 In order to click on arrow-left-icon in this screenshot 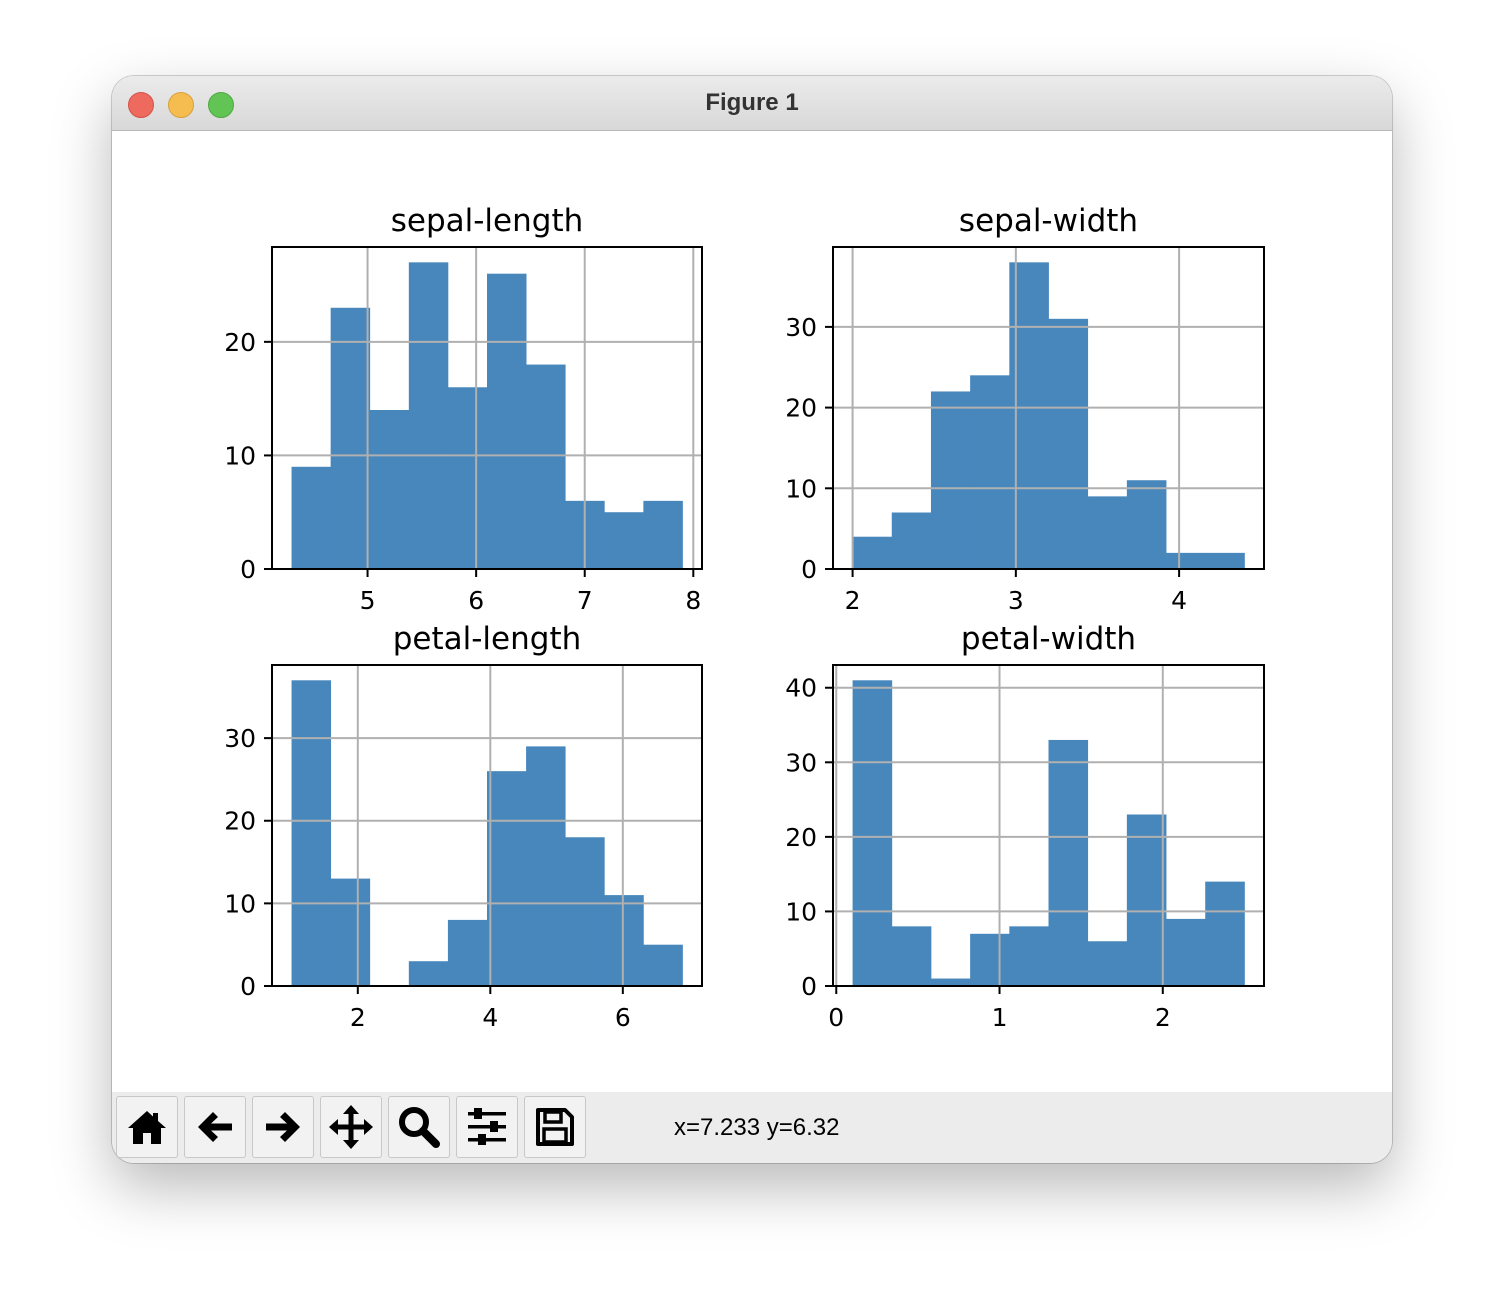, I will do `click(215, 1127)`.